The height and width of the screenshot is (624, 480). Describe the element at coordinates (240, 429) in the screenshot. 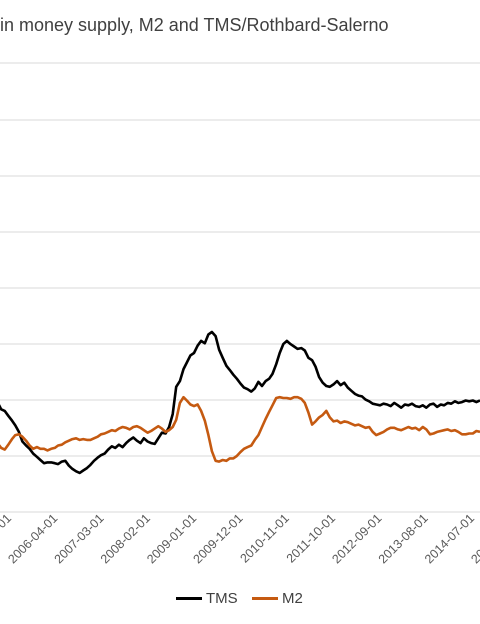

I see `series-line-m2` at that location.